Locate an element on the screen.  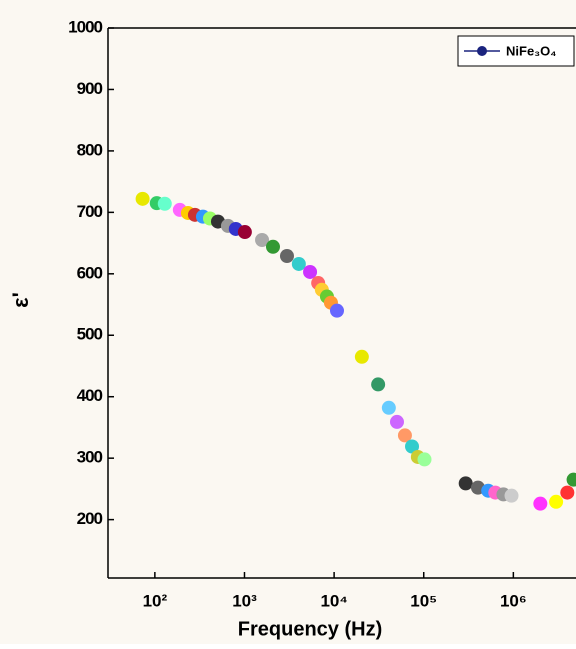
y-tick-label: 200 is located at coordinates (90, 518).